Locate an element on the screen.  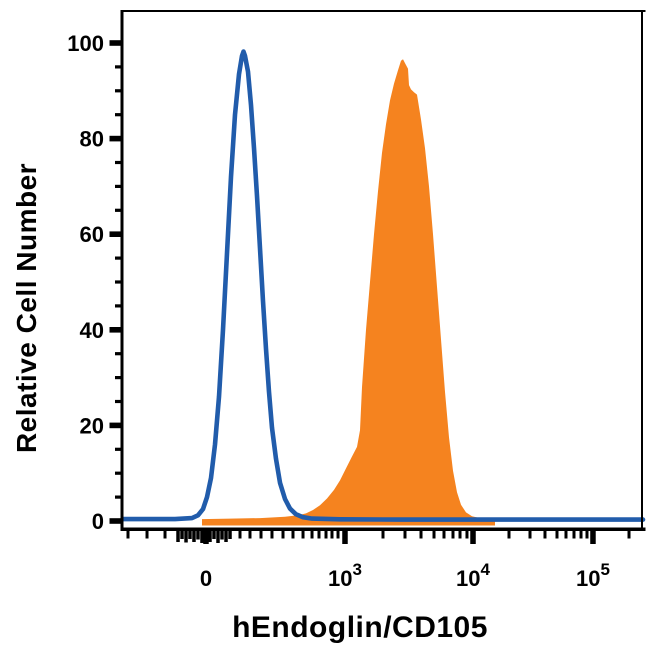
y-axis-line is located at coordinates (122, 269).